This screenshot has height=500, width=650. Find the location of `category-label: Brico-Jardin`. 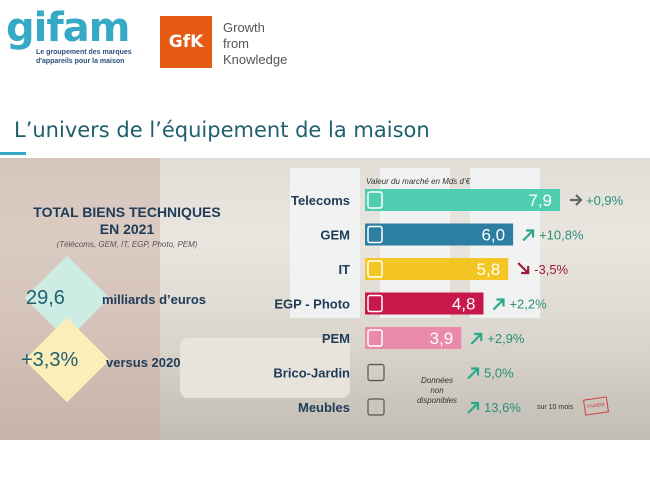

category-label: Brico-Jardin is located at coordinates (311, 373).